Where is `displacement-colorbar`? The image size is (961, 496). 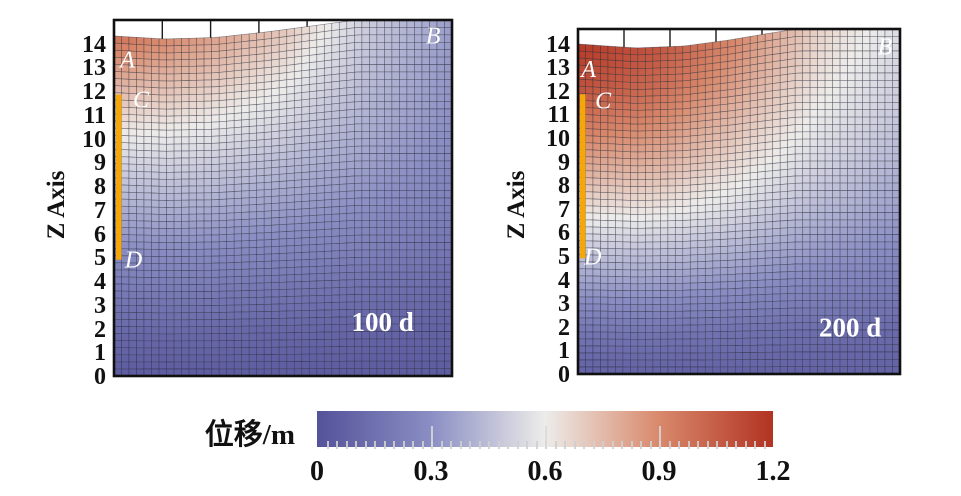 displacement-colorbar is located at coordinates (545, 430).